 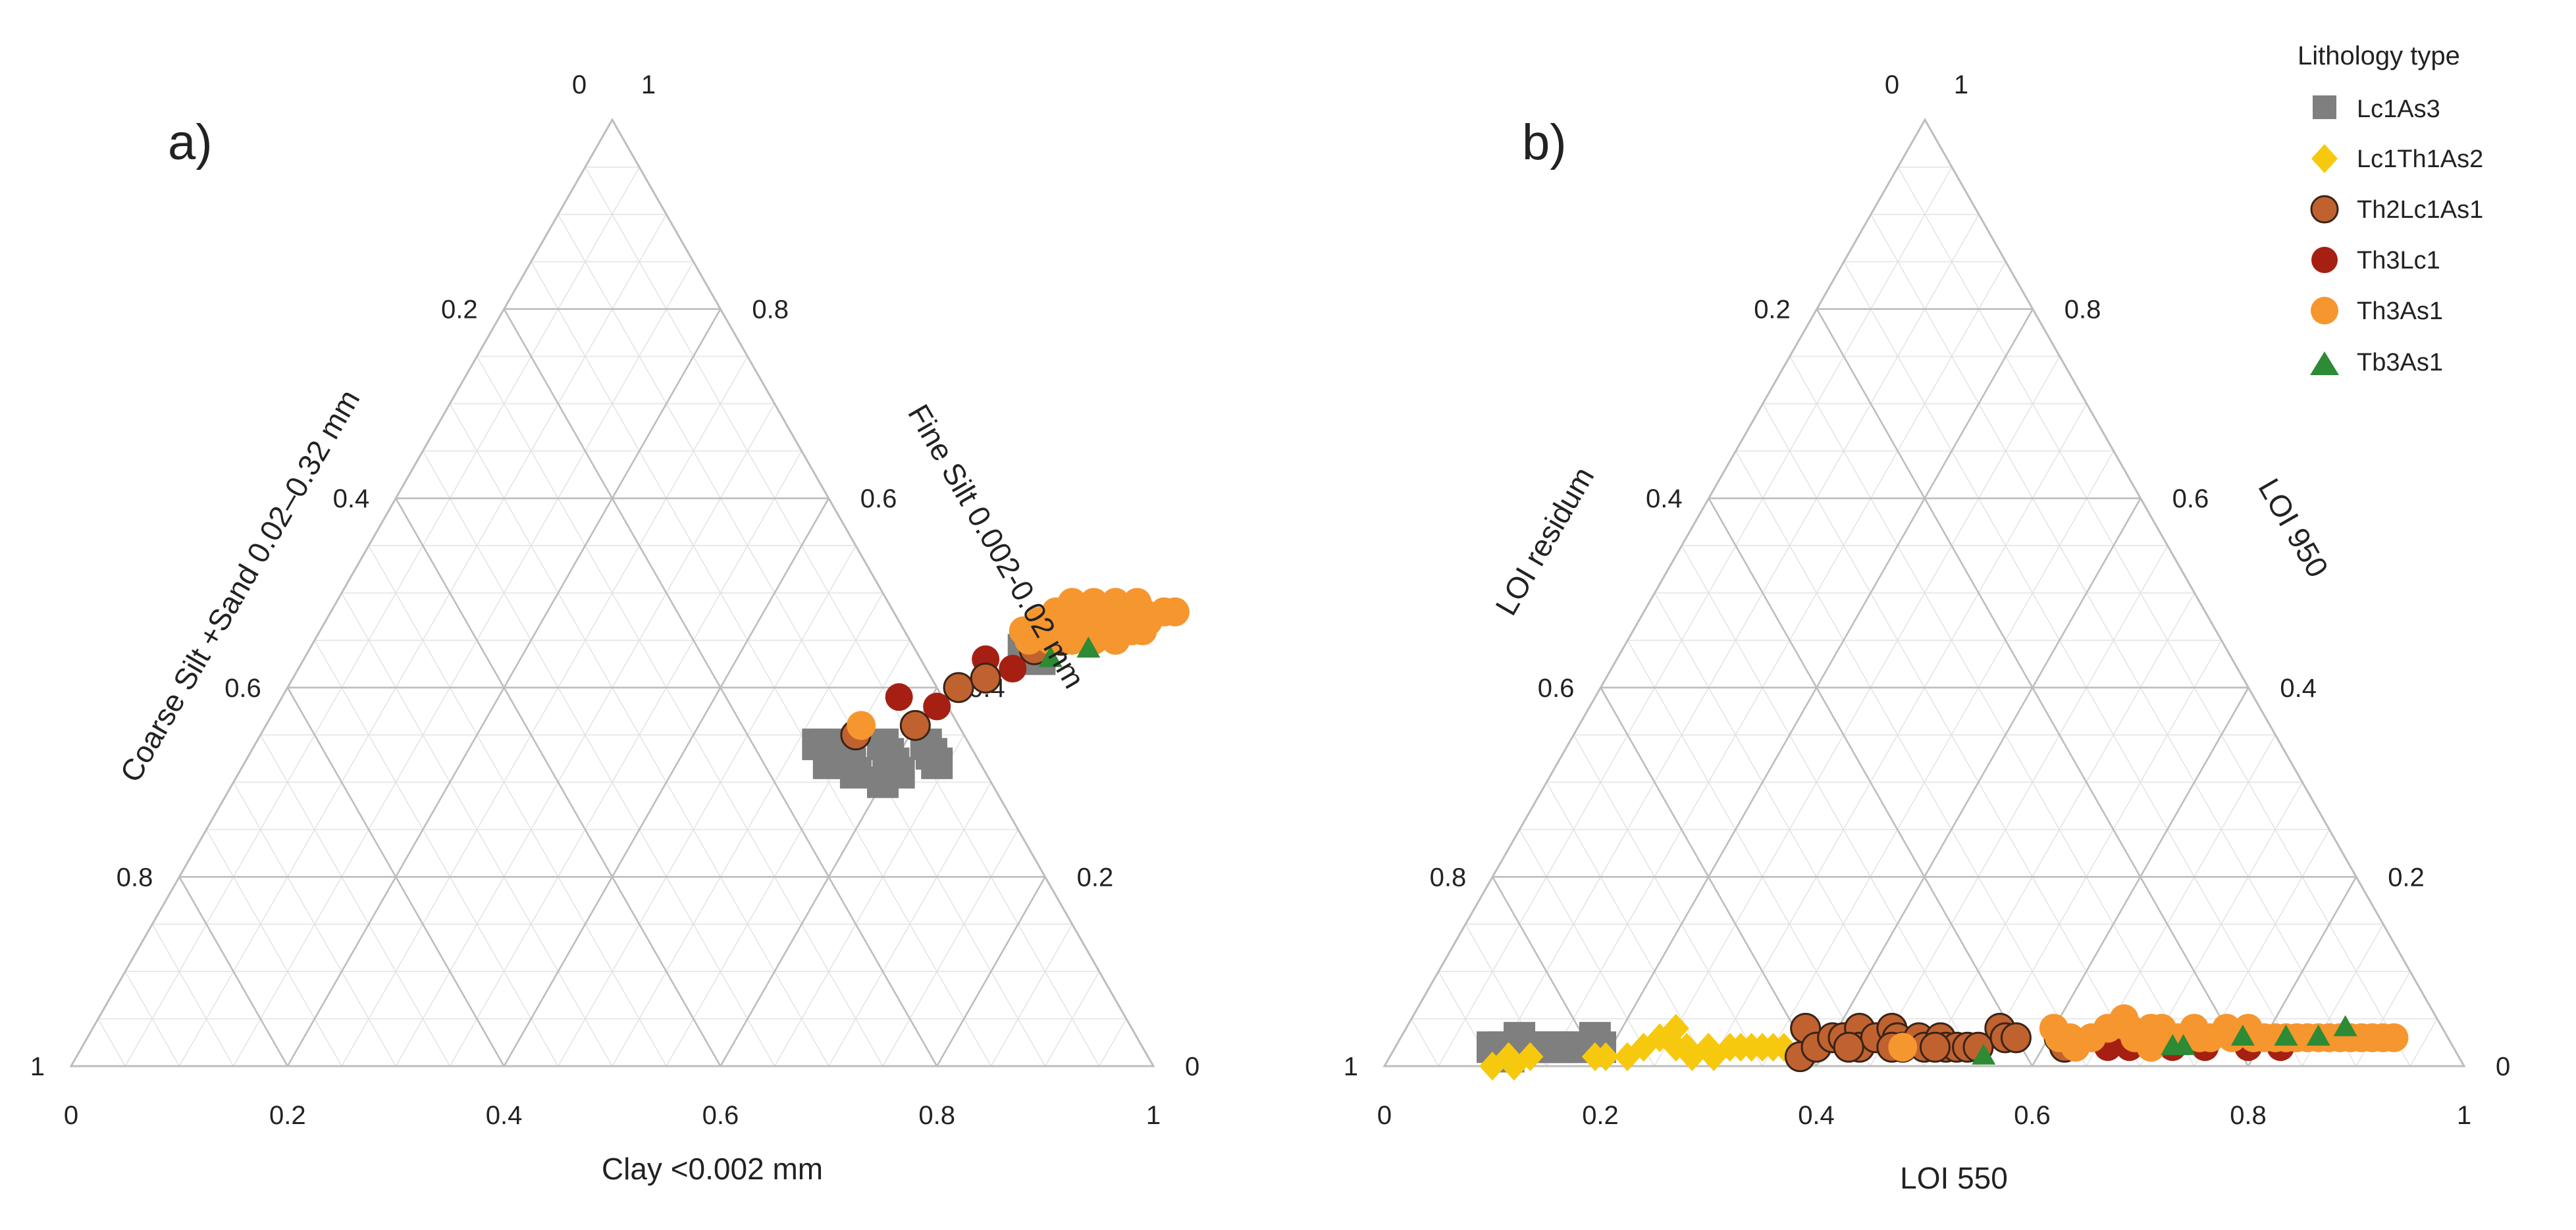 I want to click on bottom-tick-label: 0, so click(x=71, y=1115).